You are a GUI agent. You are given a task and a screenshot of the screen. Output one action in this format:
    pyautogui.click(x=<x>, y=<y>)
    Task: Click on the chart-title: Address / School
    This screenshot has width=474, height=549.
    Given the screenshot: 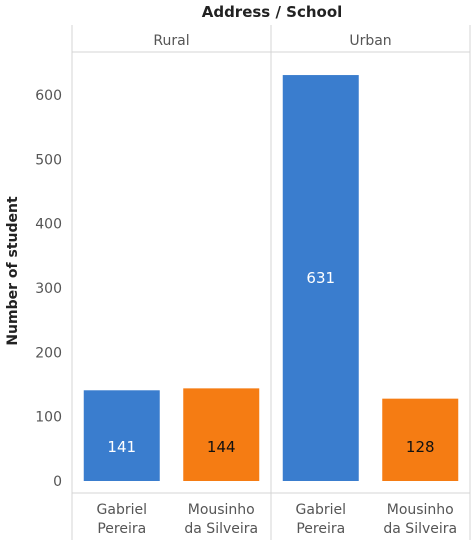 What is the action you would take?
    pyautogui.click(x=272, y=12)
    